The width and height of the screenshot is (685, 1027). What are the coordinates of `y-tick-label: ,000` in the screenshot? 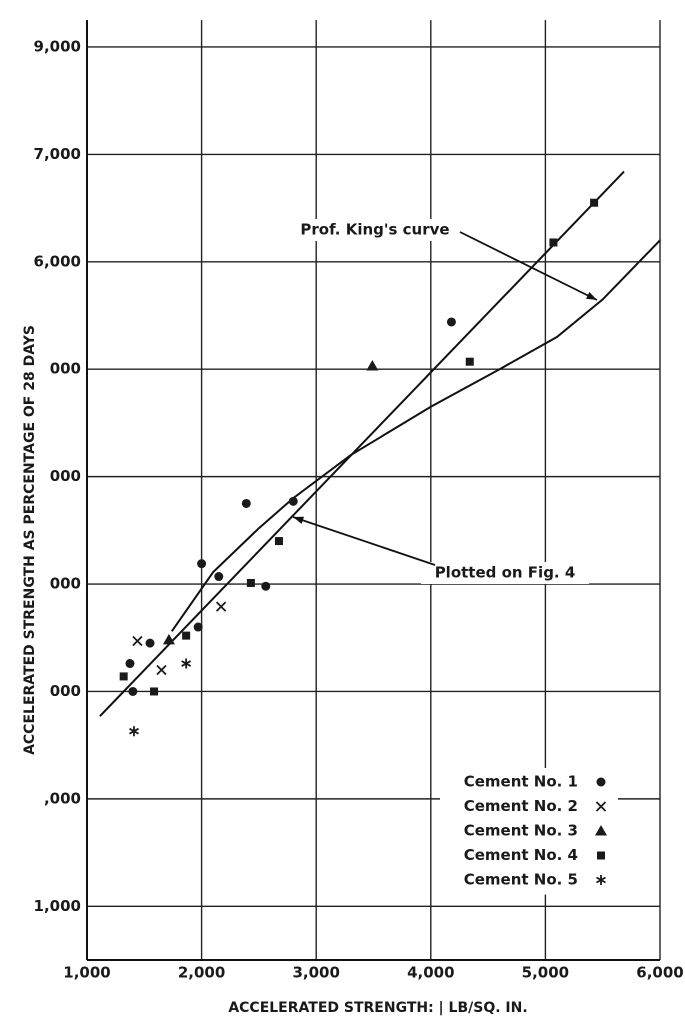 It's located at (62, 798).